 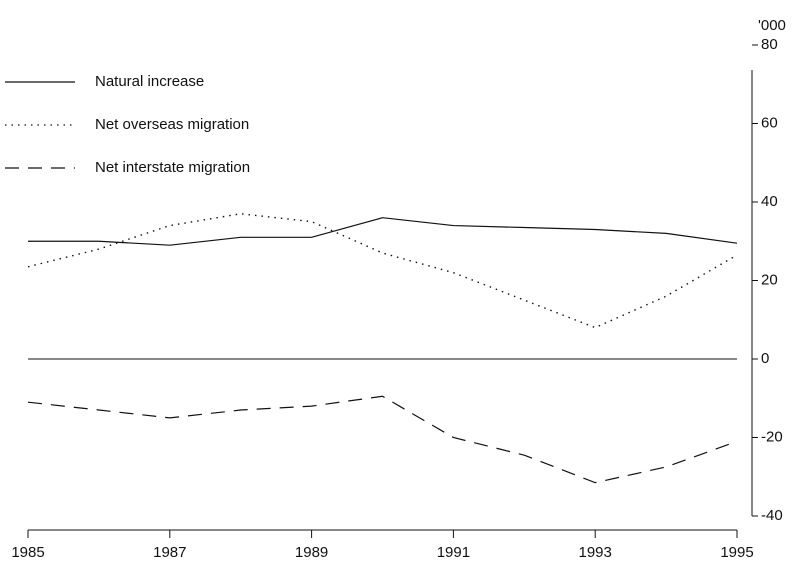 What do you see at coordinates (772, 436) in the screenshot?
I see `y-tick-label: -20` at bounding box center [772, 436].